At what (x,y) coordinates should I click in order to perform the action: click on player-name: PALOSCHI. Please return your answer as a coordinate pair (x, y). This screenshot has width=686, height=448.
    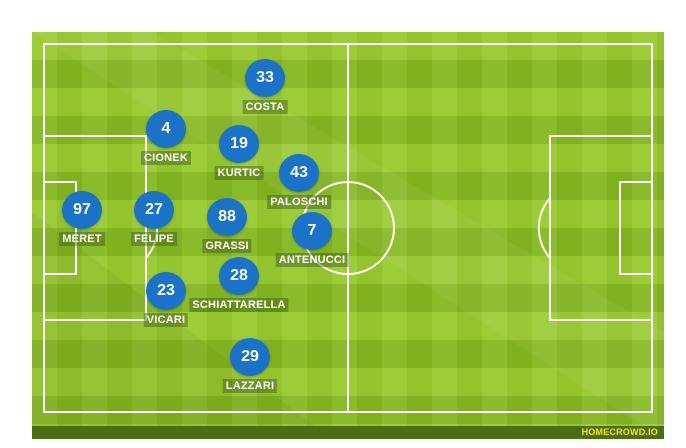
    Looking at the image, I should click on (299, 202).